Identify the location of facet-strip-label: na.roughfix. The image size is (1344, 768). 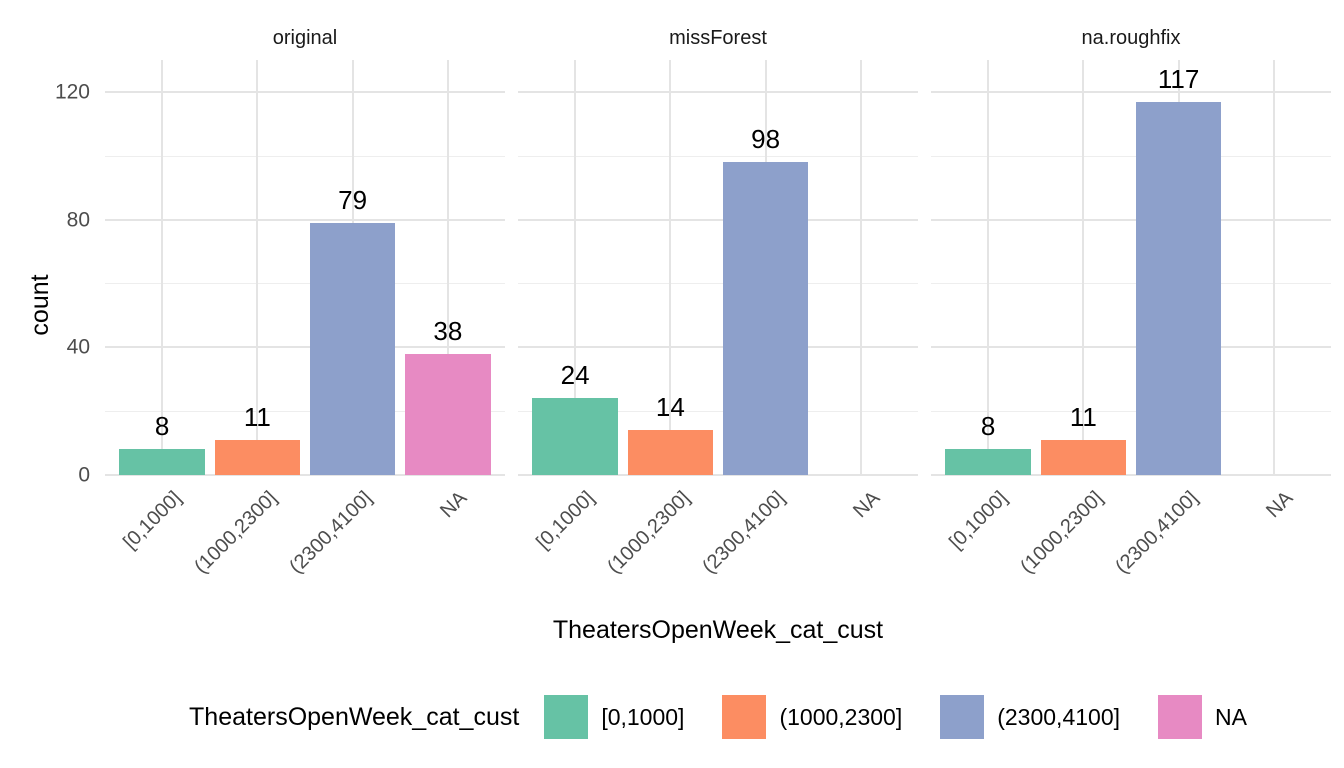
(1131, 38).